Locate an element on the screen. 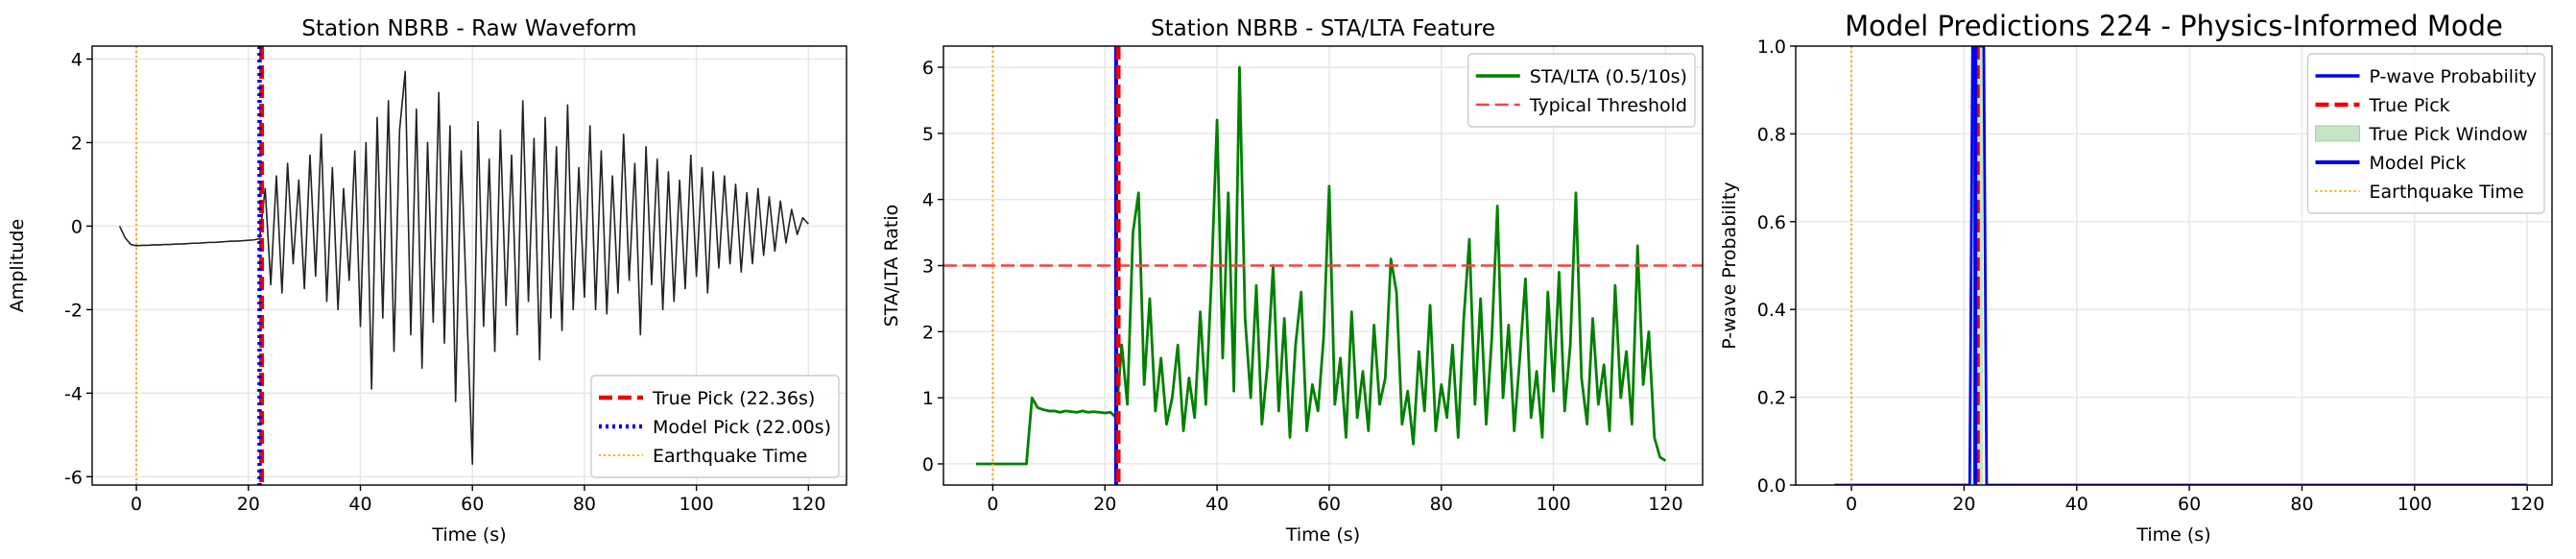 The height and width of the screenshot is (559, 2576). legend: STA/LTA (0.5/10s) Typical Threshold is located at coordinates (1581, 90).